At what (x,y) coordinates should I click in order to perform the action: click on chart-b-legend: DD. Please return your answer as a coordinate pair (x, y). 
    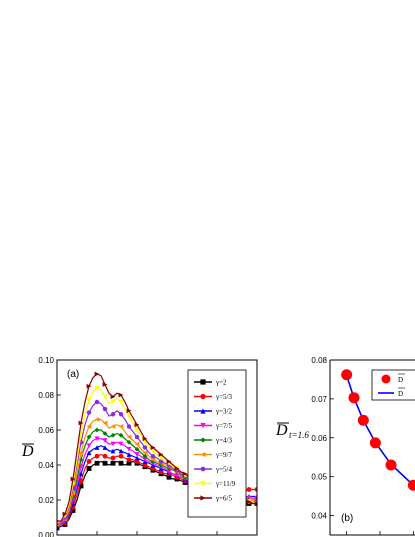
    Looking at the image, I should click on (393, 385).